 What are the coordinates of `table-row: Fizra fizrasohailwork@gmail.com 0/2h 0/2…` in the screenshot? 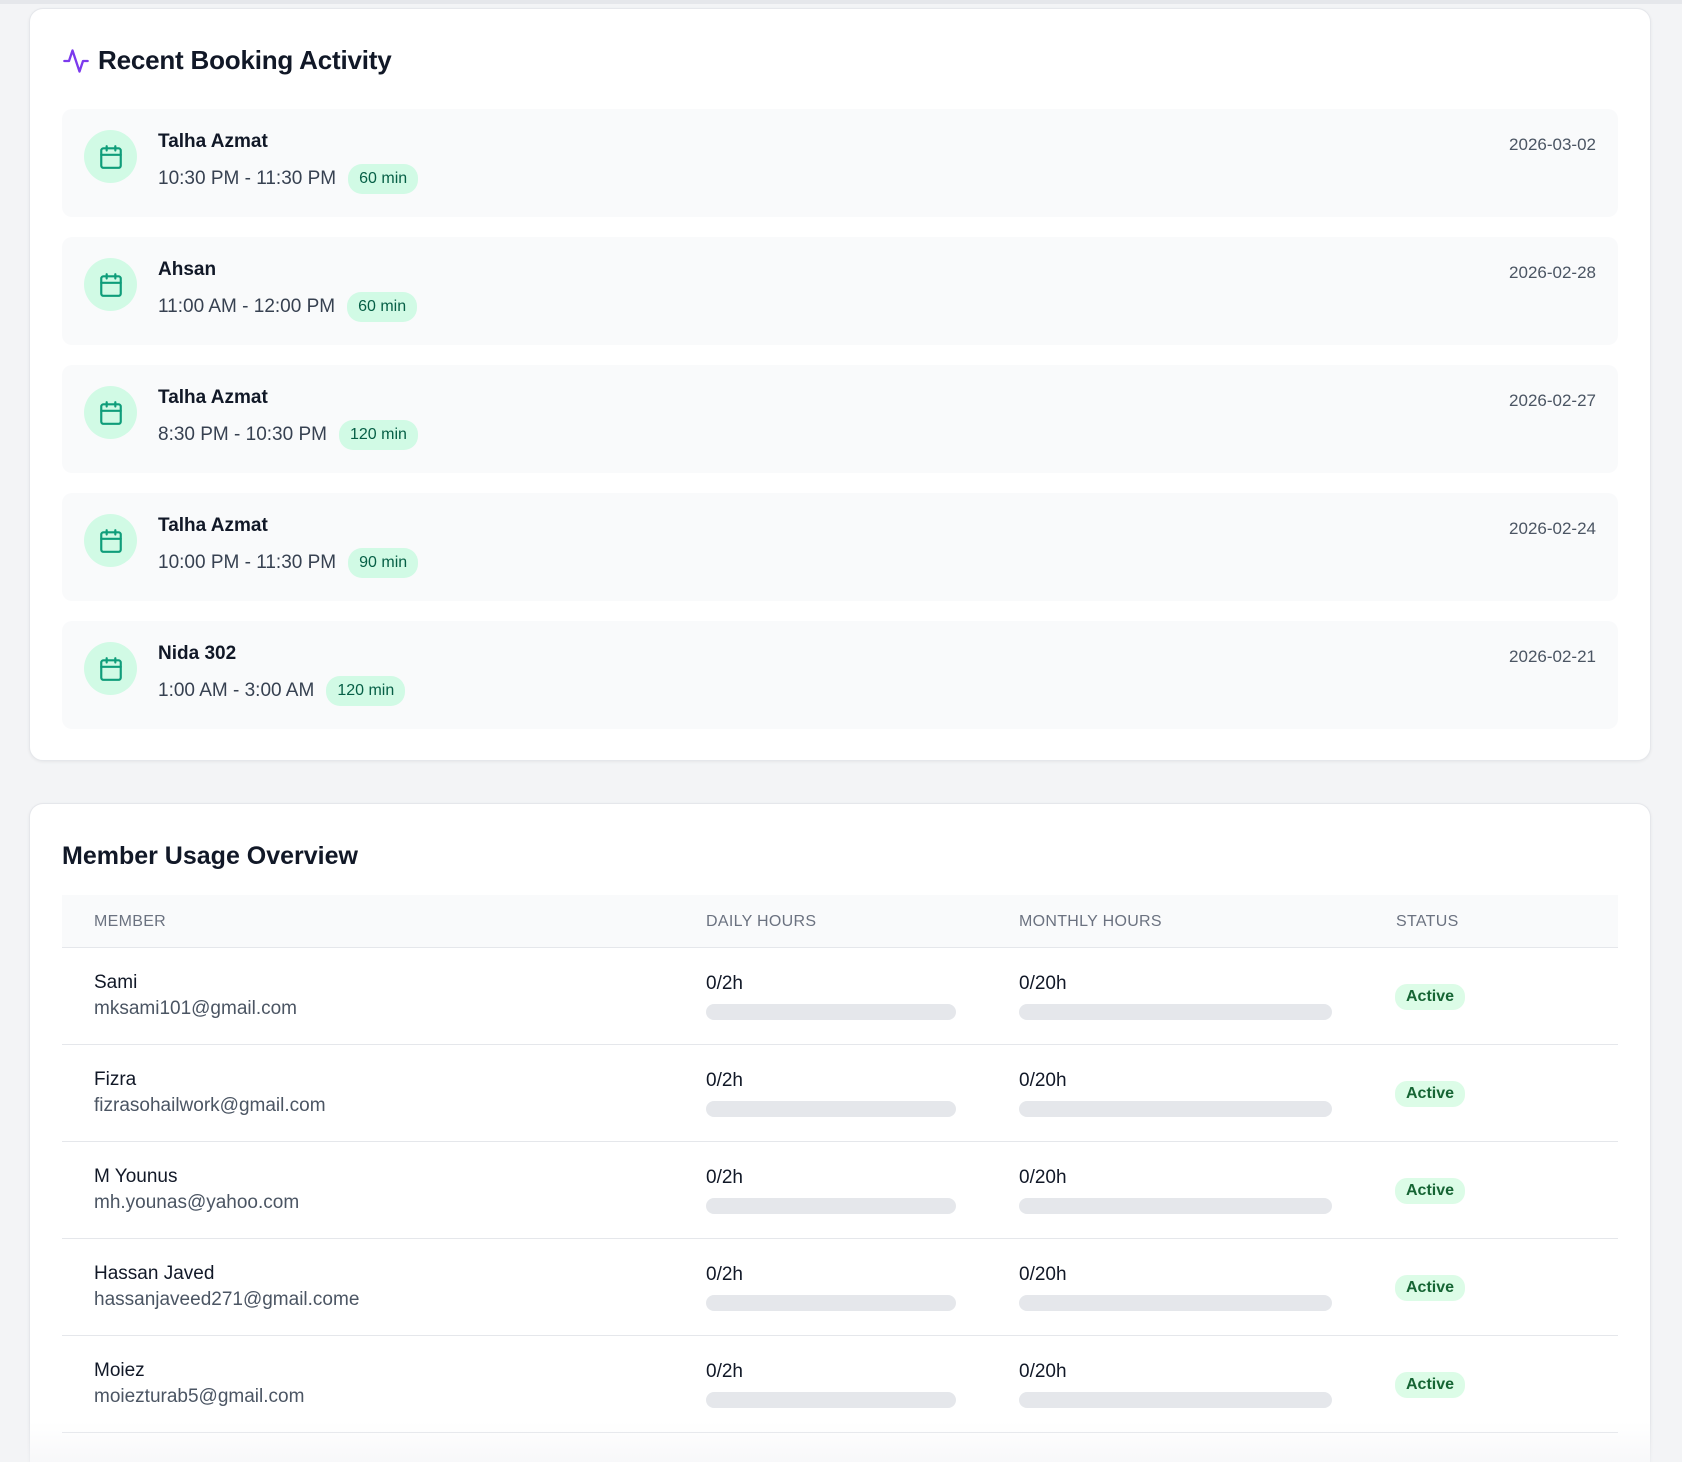 It's located at (840, 1093).